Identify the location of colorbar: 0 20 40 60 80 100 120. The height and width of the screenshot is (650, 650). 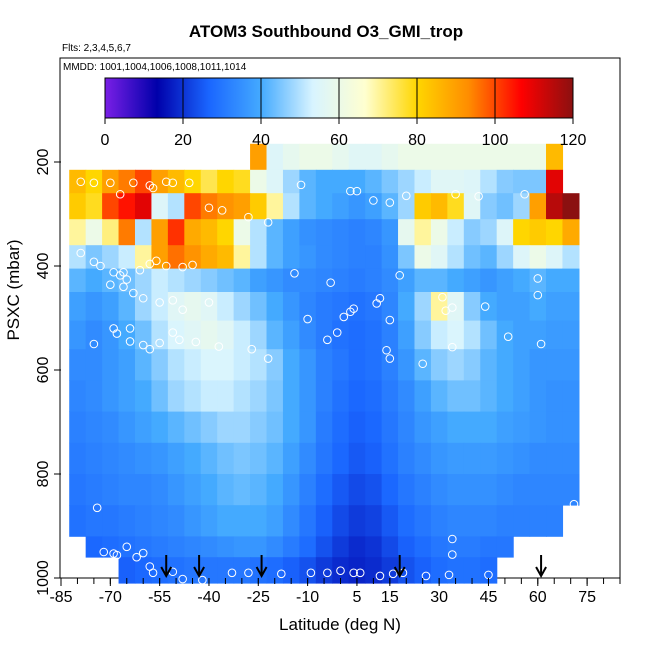
(343, 113).